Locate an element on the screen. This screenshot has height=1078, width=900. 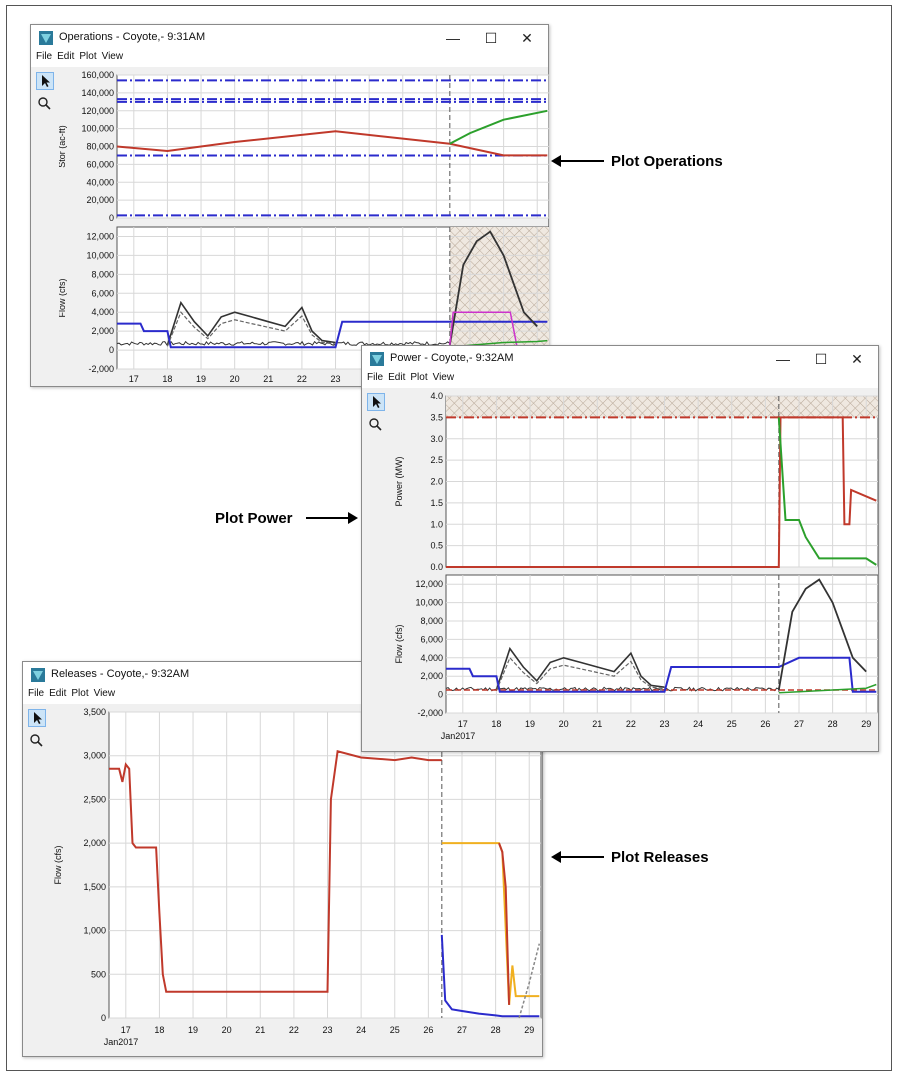
power-series-line is located at coordinates (661, 492).